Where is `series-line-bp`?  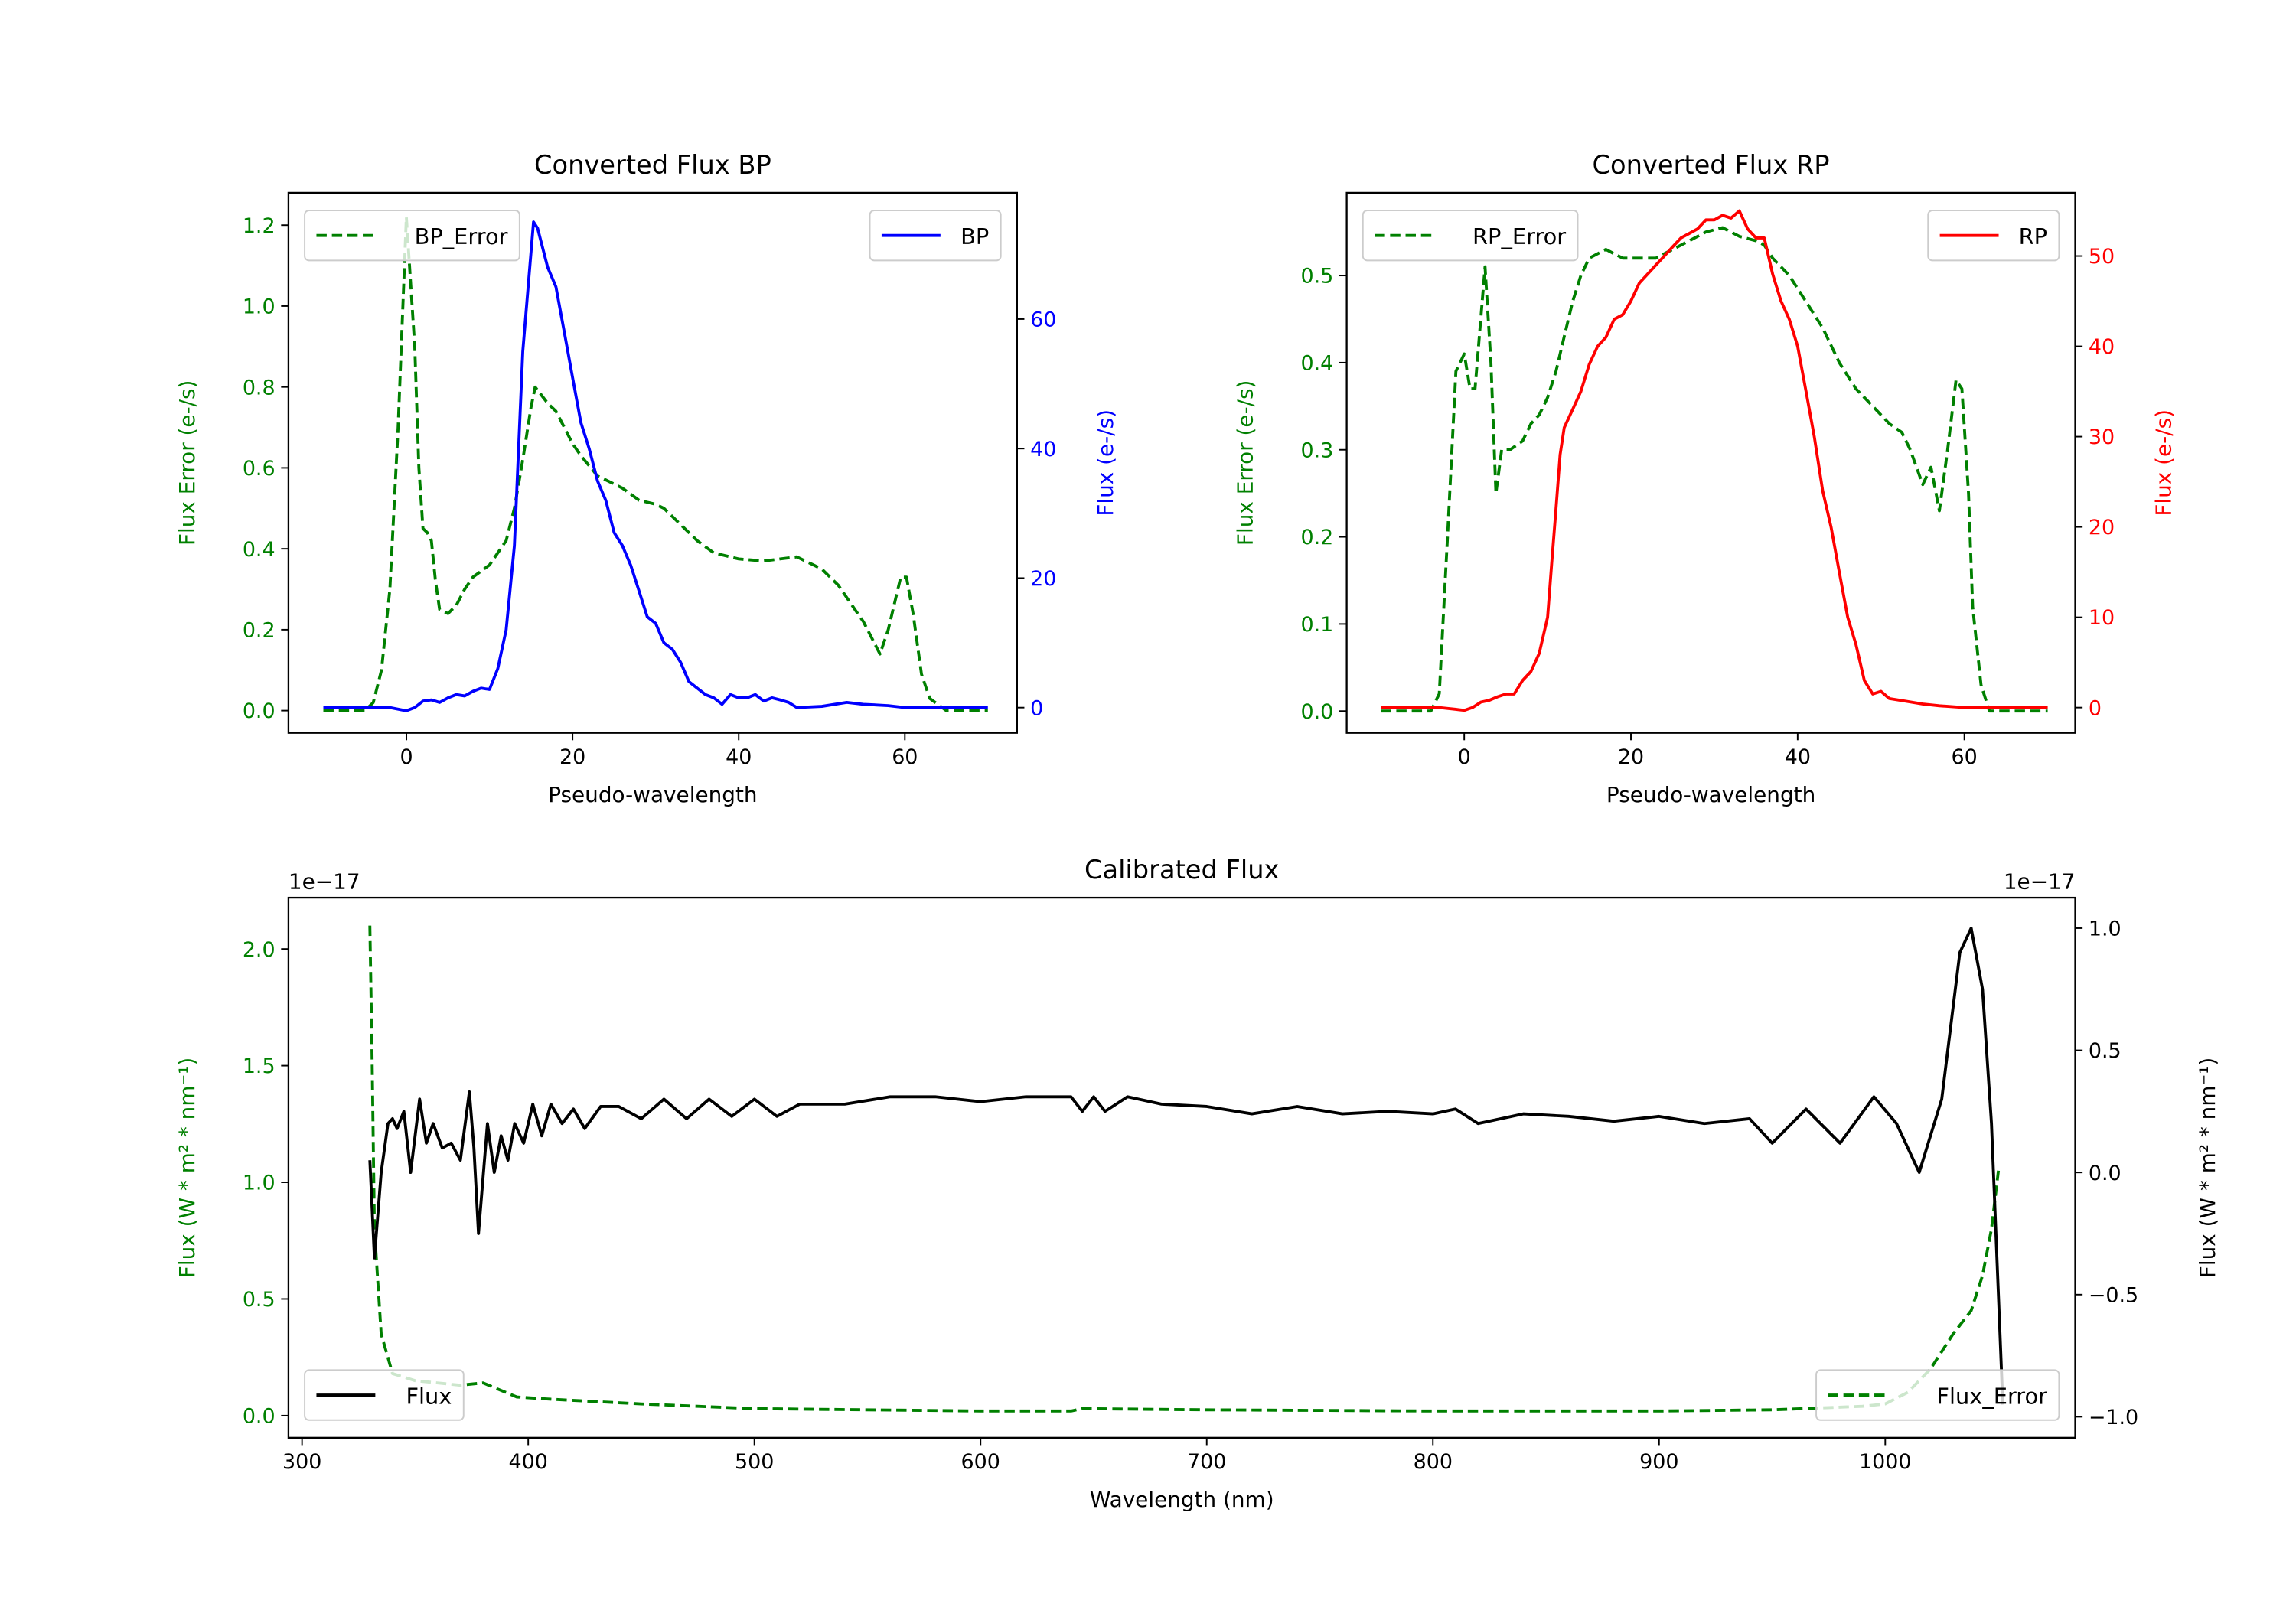 series-line-bp is located at coordinates (655, 466).